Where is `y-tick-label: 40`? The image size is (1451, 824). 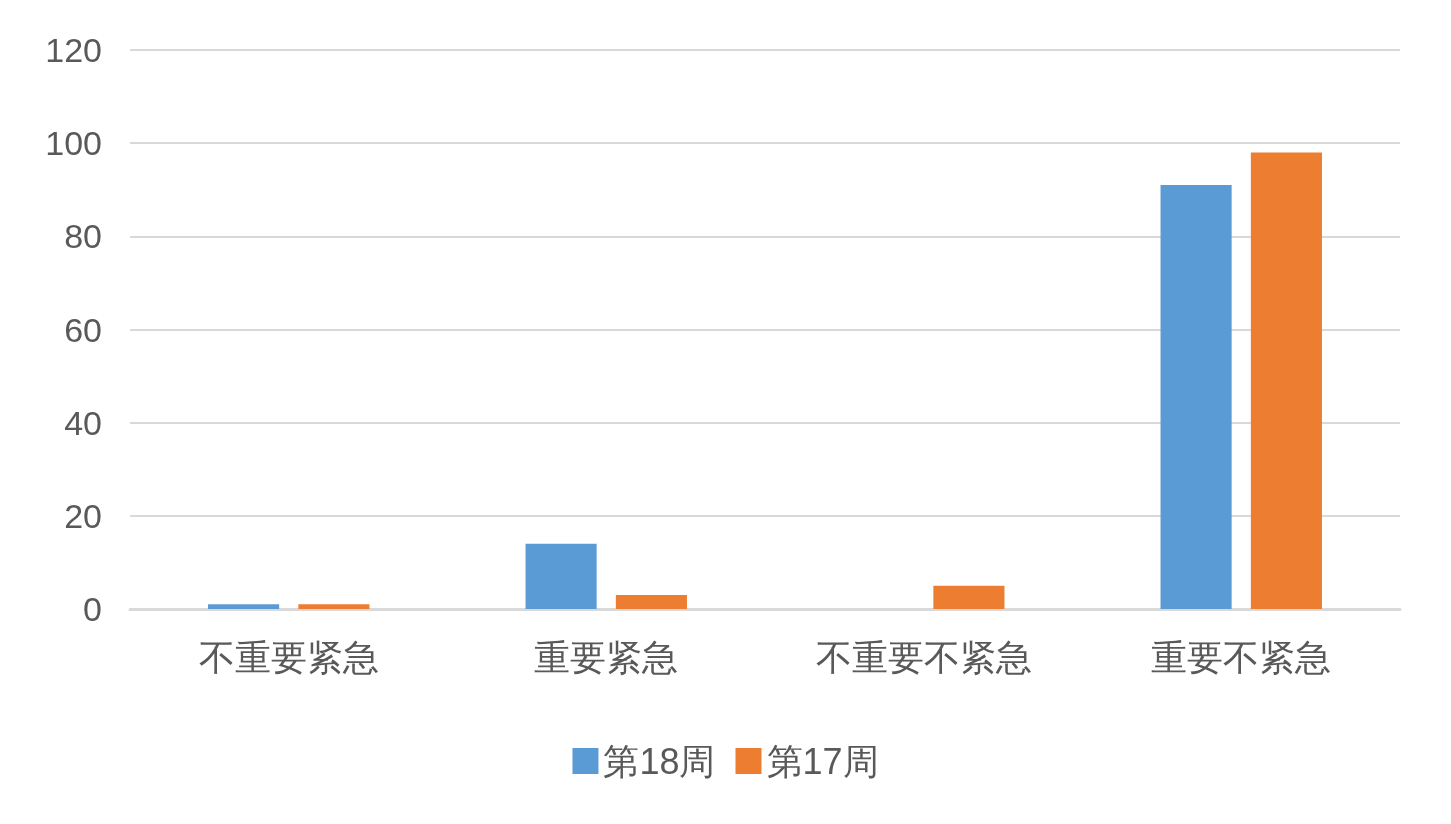
y-tick-label: 40 is located at coordinates (83, 422).